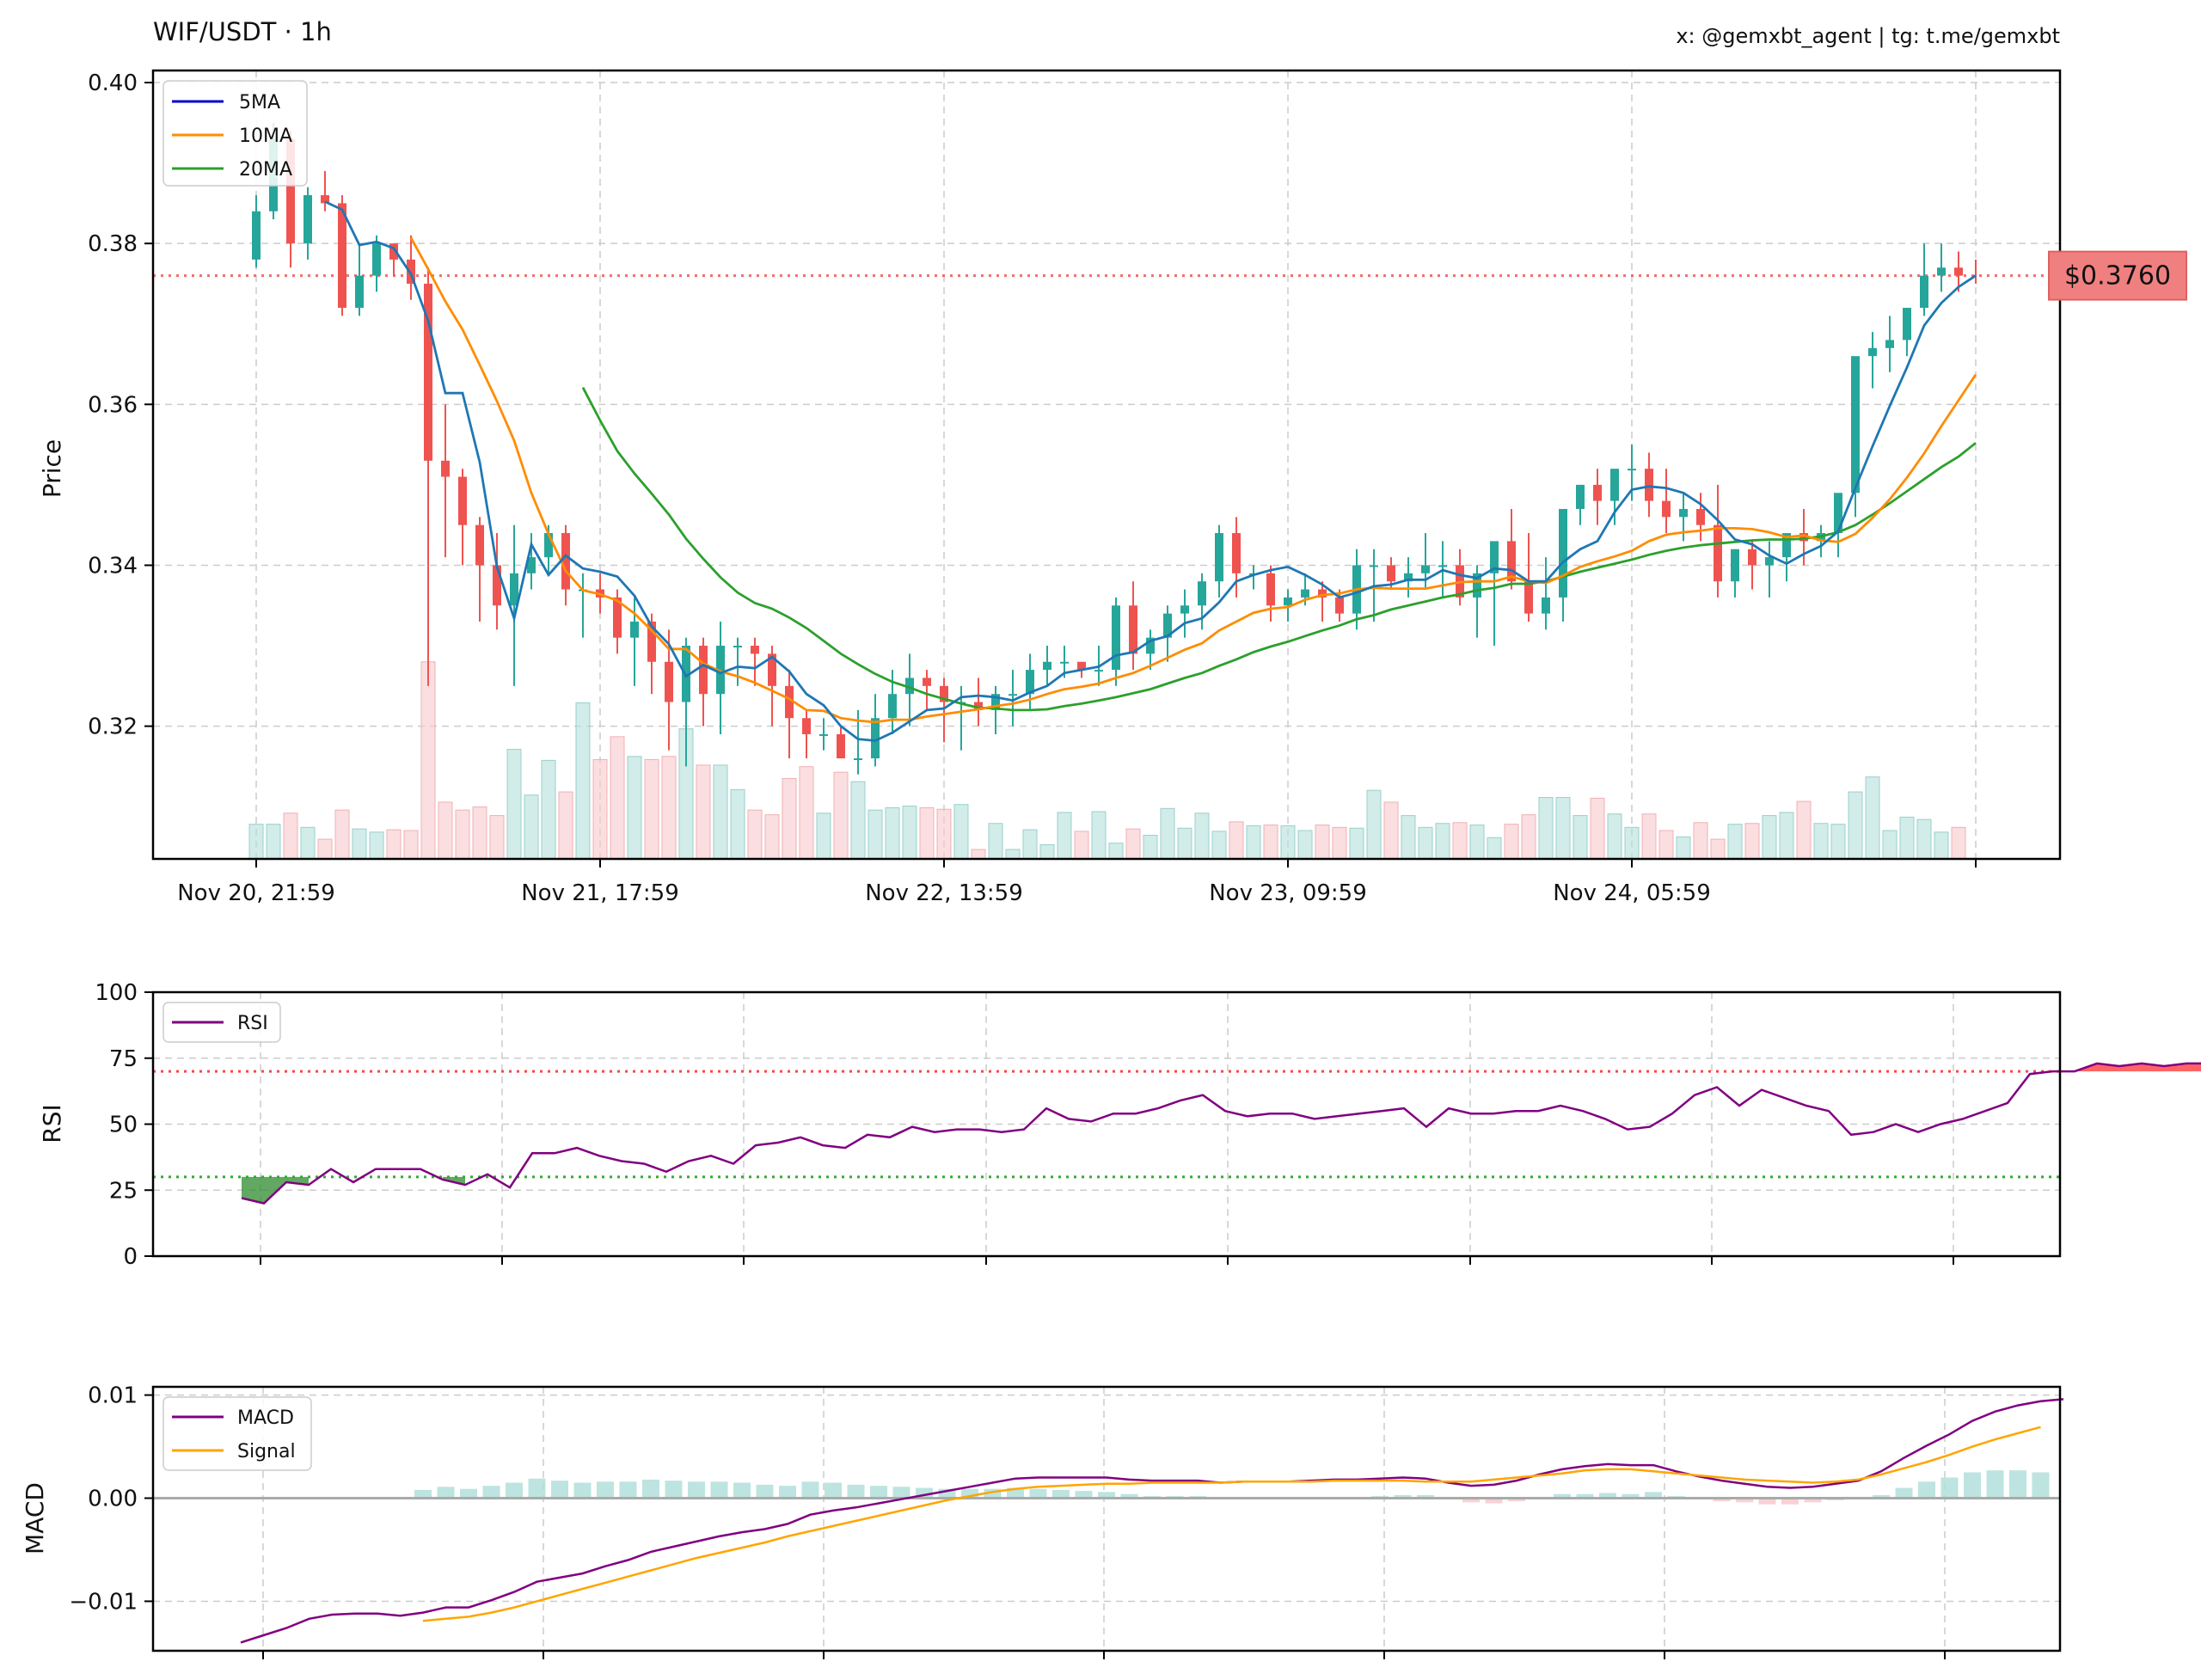 The height and width of the screenshot is (1680, 2201). What do you see at coordinates (113, 244) in the screenshot?
I see `price-y-tick-label: 0.38` at bounding box center [113, 244].